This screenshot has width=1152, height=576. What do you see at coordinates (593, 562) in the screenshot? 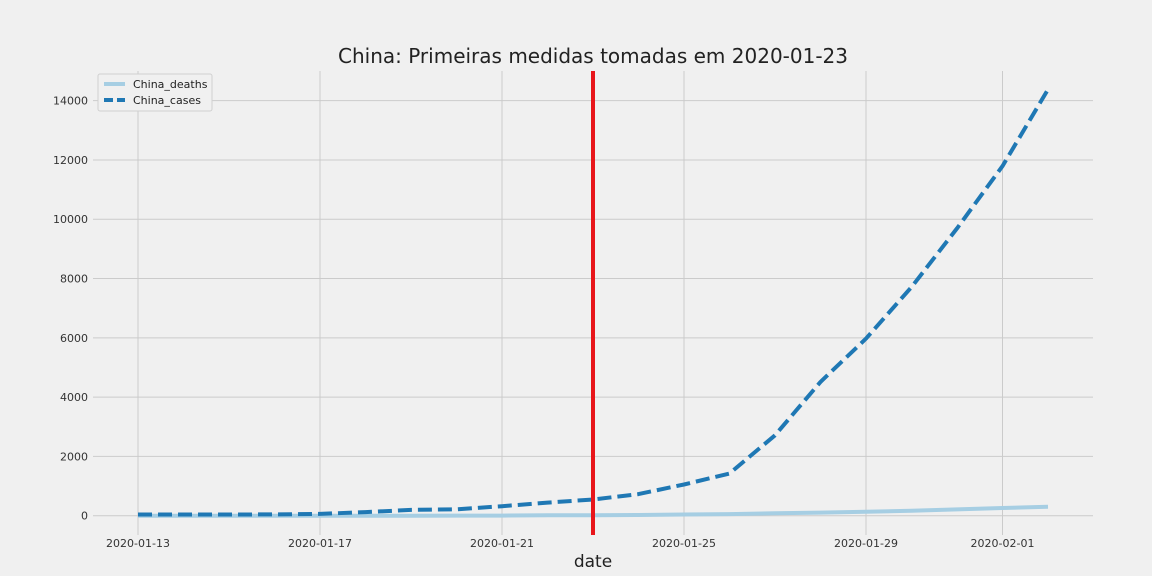
I see `x-axis-label: date` at bounding box center [593, 562].